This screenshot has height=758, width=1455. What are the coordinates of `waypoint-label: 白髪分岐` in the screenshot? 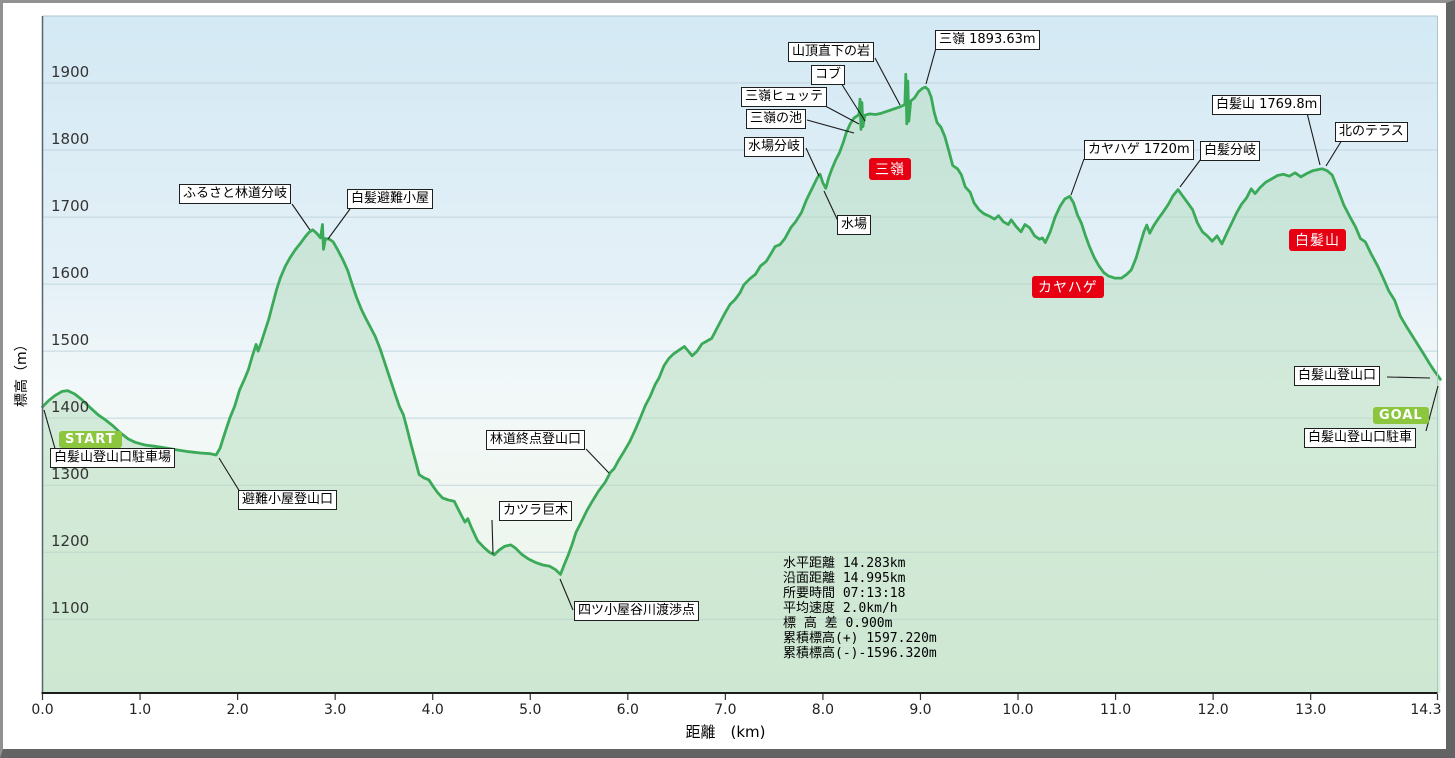 It's located at (1230, 151).